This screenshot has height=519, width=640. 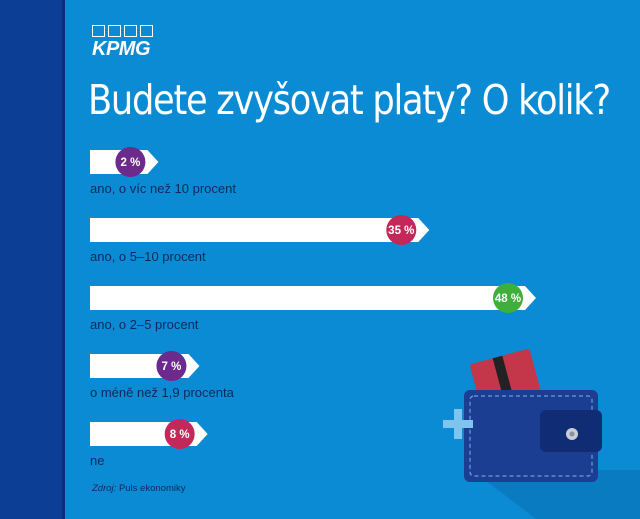 What do you see at coordinates (104, 488) in the screenshot?
I see `source-prefix: Zdroj:` at bounding box center [104, 488].